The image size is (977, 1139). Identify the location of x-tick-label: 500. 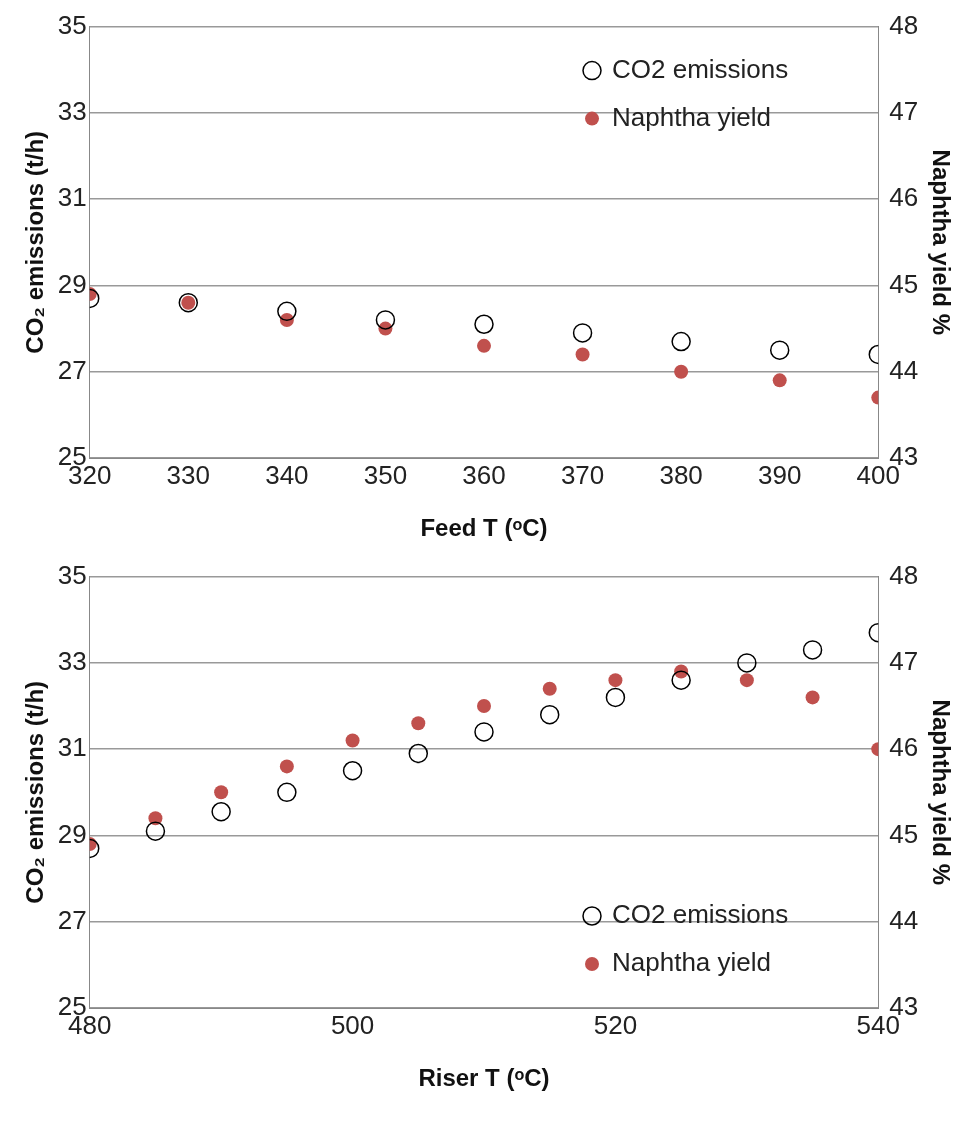
(352, 1024).